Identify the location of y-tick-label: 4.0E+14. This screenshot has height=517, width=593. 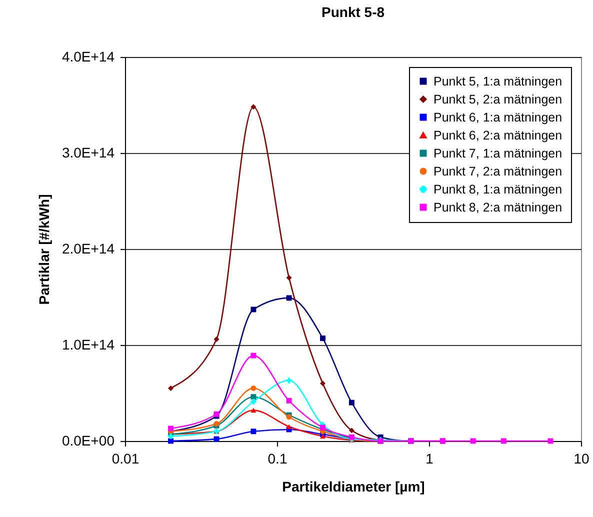
(88, 56).